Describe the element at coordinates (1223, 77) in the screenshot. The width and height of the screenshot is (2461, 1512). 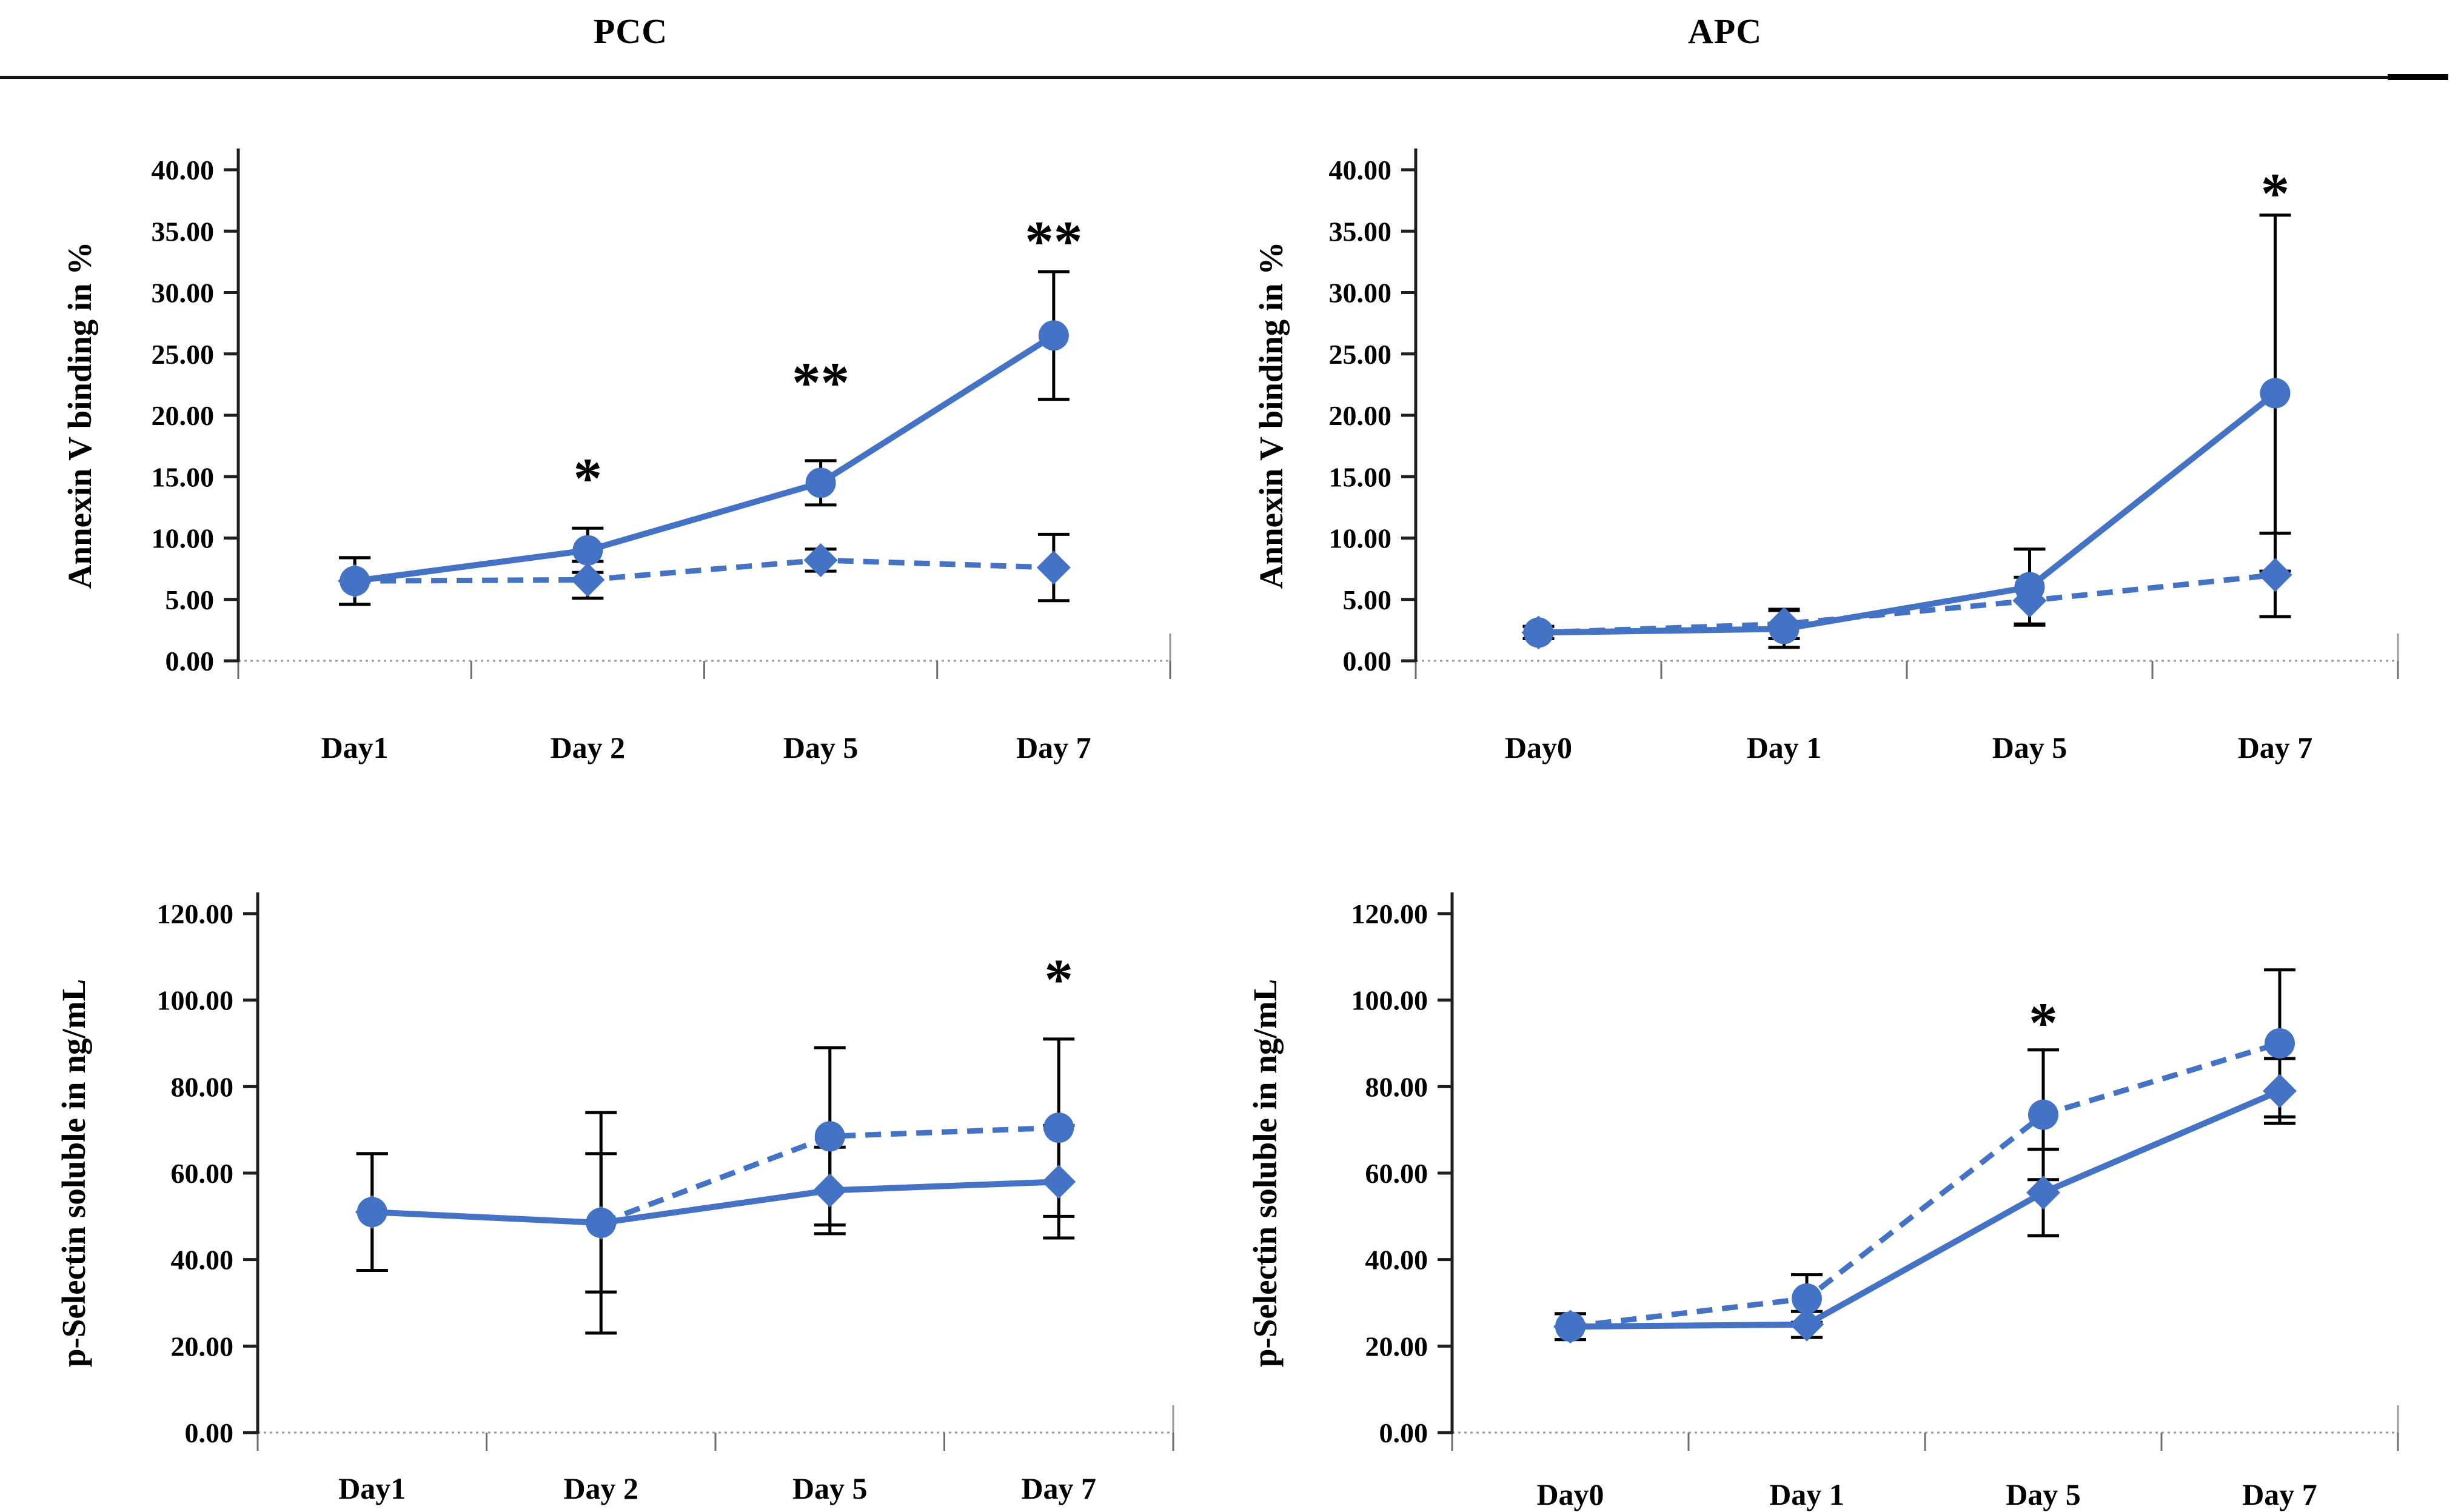
I see `header-rule` at that location.